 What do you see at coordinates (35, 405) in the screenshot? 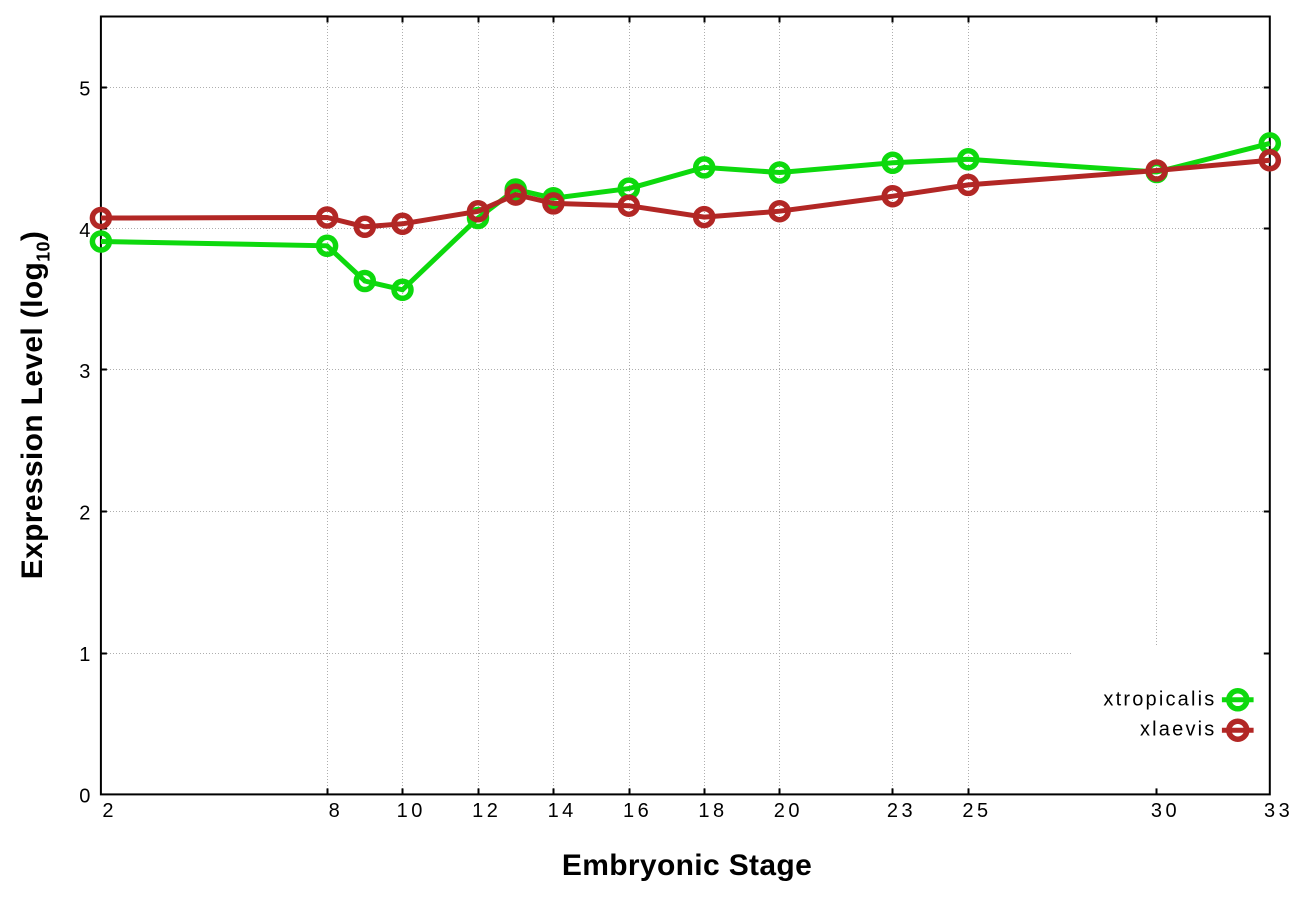
I see `svg-text: Expression Level (log10)` at bounding box center [35, 405].